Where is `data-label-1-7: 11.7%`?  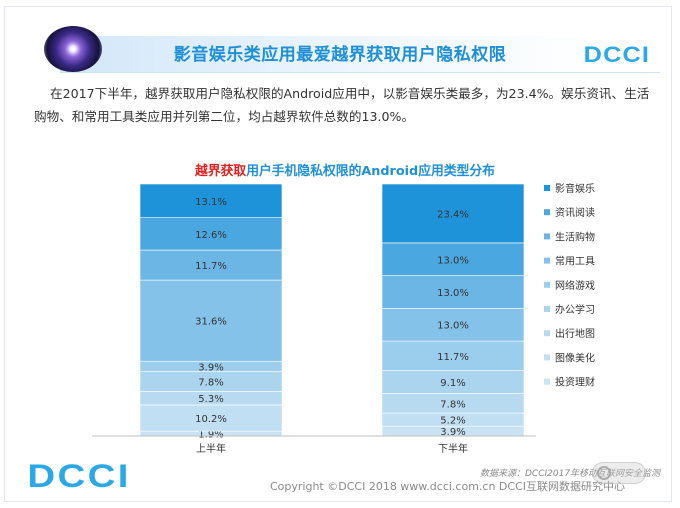
data-label-1-7: 11.7% is located at coordinates (211, 266).